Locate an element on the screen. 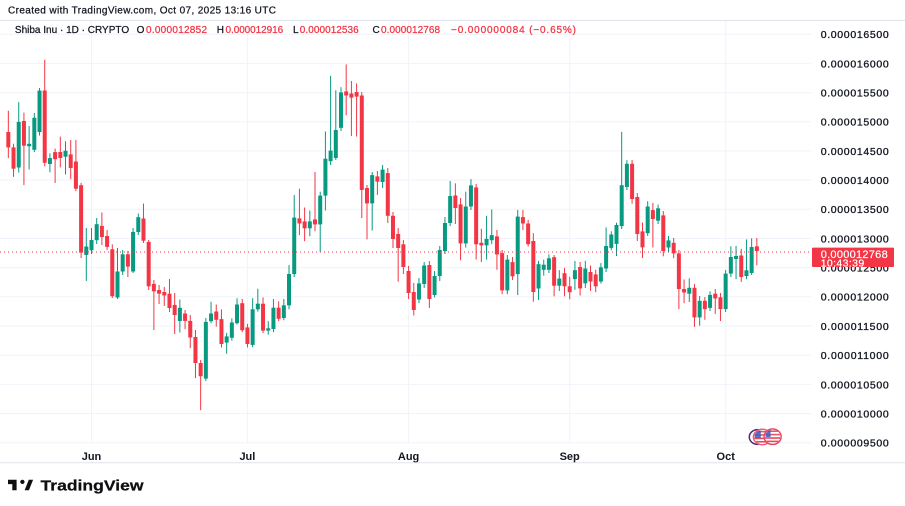 The width and height of the screenshot is (905, 506). svg-text: 0.000014000 is located at coordinates (855, 181).